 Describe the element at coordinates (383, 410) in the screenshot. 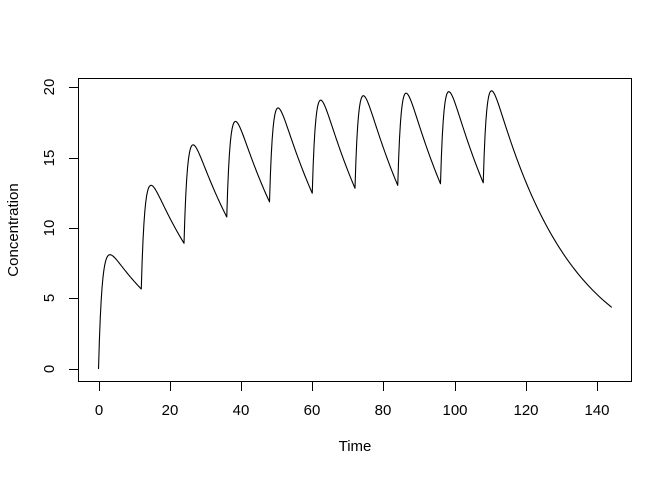

I see `x-tick-label: 80` at that location.